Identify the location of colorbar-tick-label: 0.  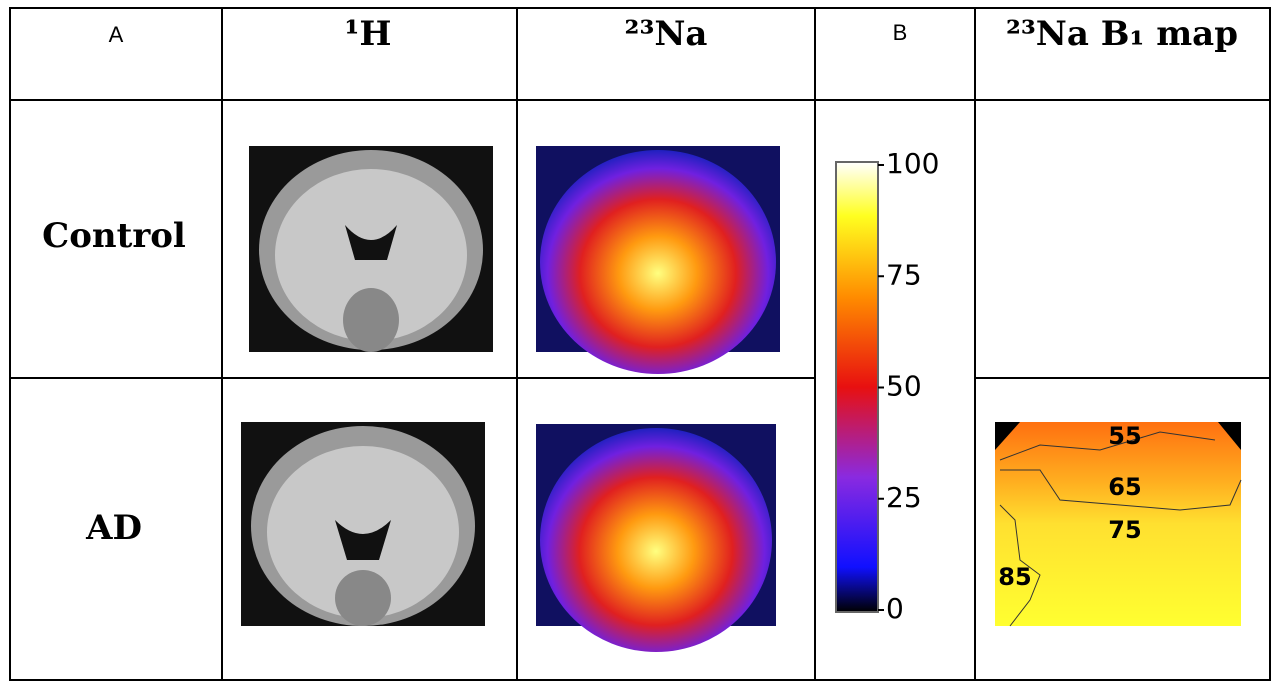
(895, 608).